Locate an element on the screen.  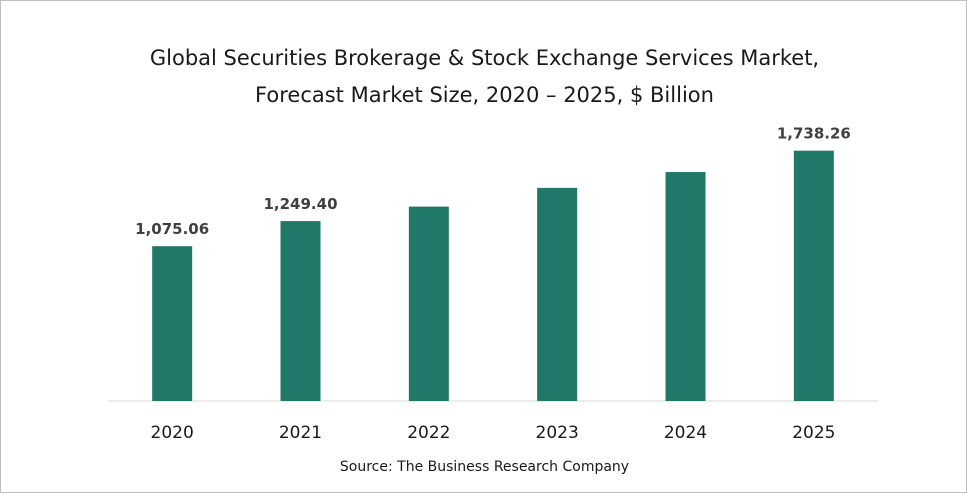
x-tick-label-2021: 2021 is located at coordinates (300, 433).